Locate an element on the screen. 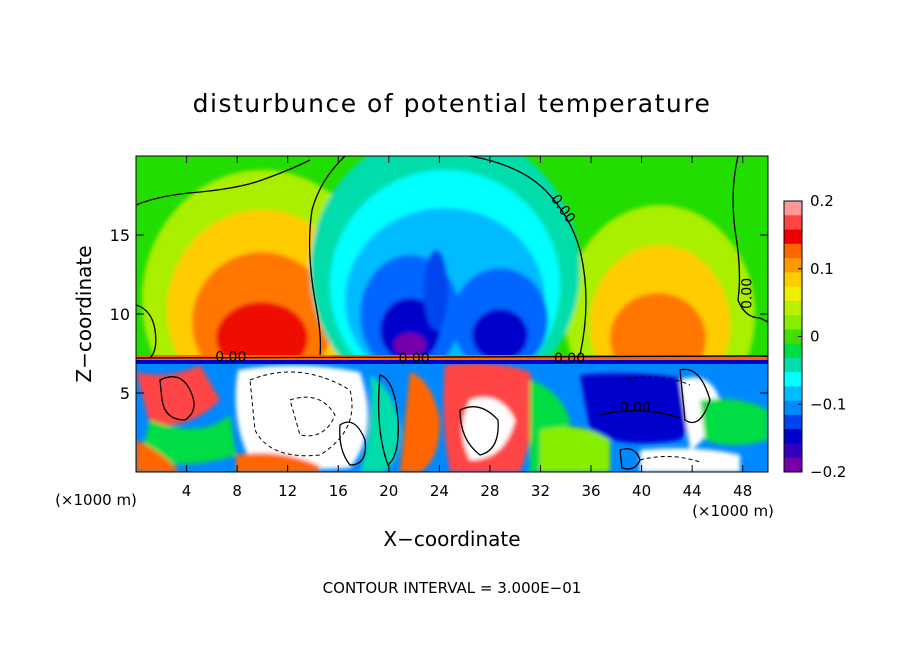 This screenshot has height=654, width=904. x-unit-right: (×1000 m) is located at coordinates (733, 511).